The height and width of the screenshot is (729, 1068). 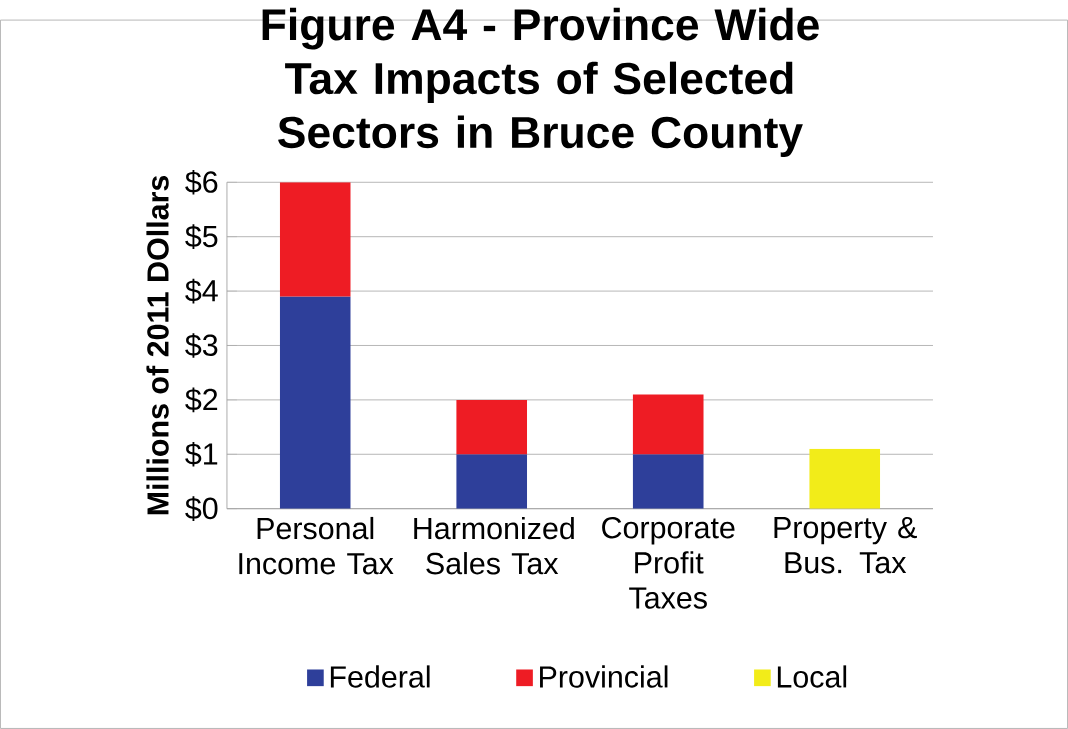 What do you see at coordinates (157, 345) in the screenshot?
I see `y-axis-title: Millions of 2011 DOllars` at bounding box center [157, 345].